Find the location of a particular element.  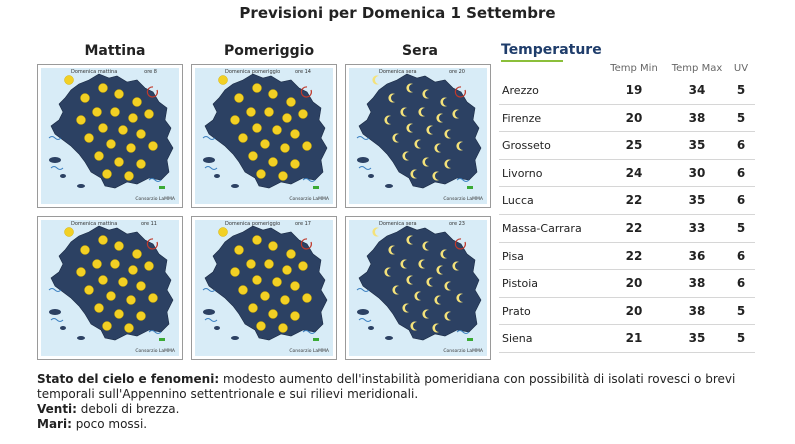

city-name: Massa-Carrara is located at coordinates (542, 228).